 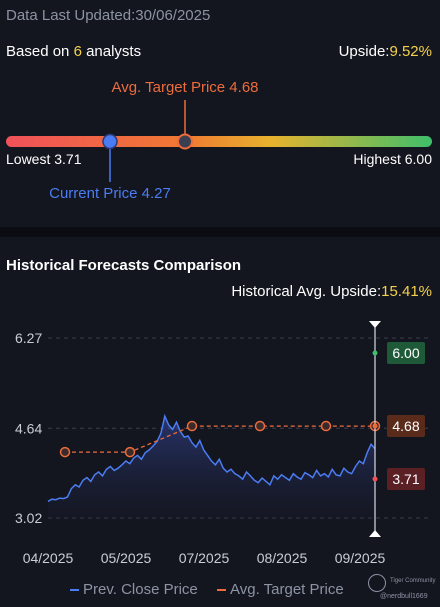 I want to click on y-tick-label: 3.02, so click(x=28, y=518).